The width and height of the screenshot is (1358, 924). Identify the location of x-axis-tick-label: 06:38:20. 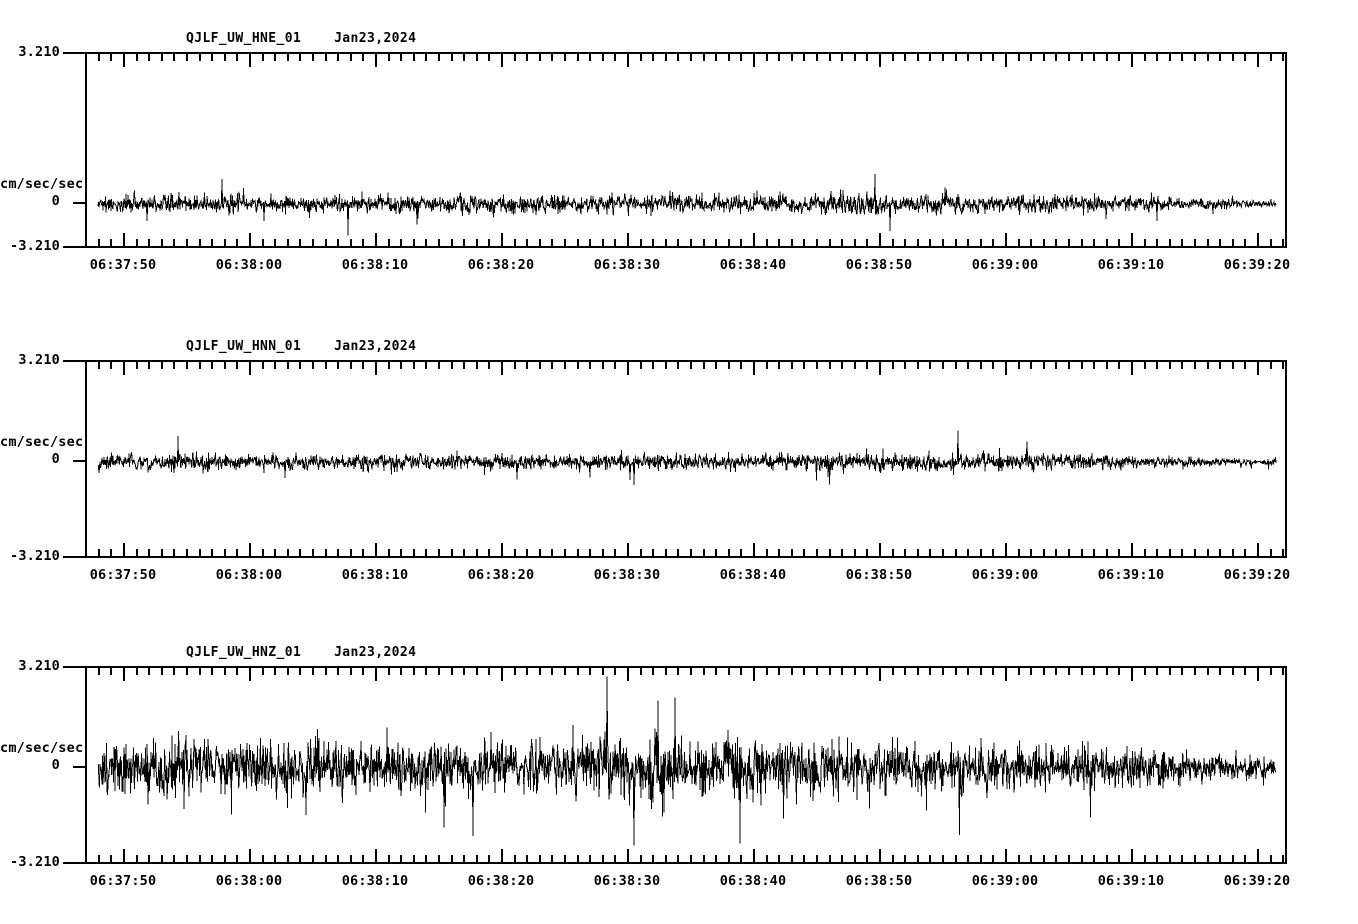
(501, 575).